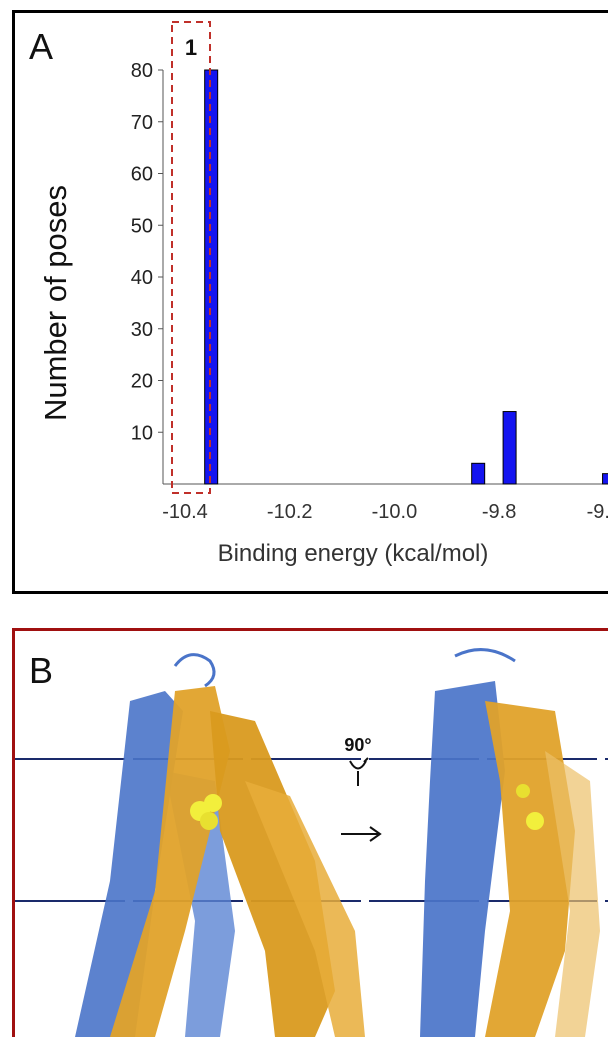 This screenshot has height=1037, width=608. Describe the element at coordinates (41, 46) in the screenshot. I see `panel-a-label: A` at that location.